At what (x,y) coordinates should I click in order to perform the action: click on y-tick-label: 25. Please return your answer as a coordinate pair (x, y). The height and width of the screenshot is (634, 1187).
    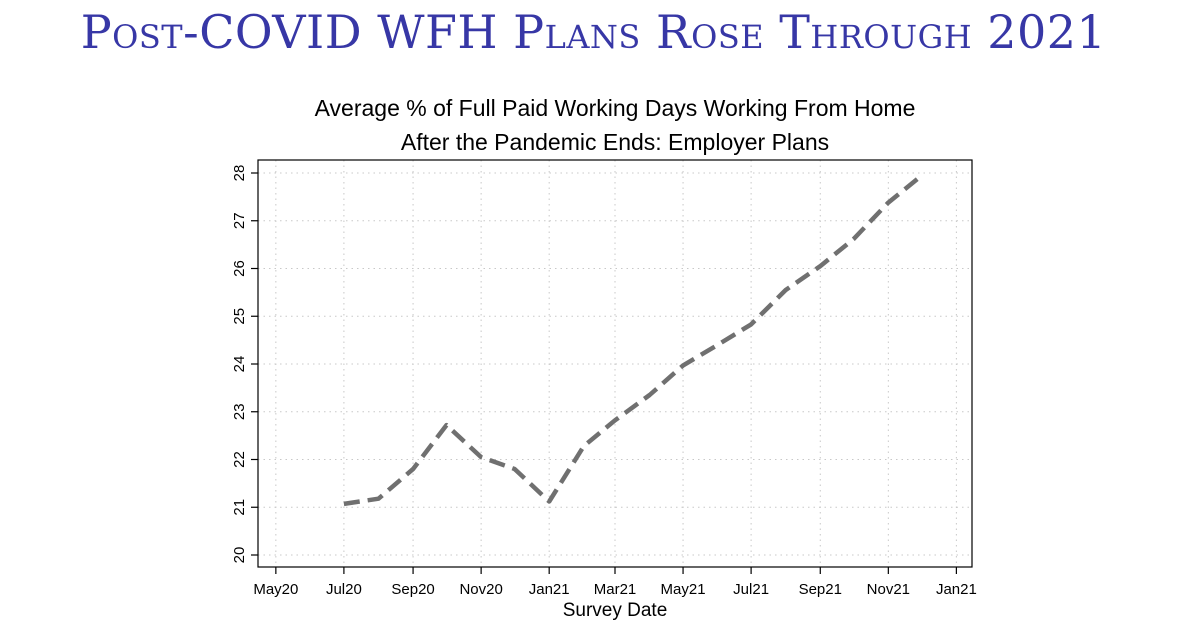
    Looking at the image, I should click on (239, 316).